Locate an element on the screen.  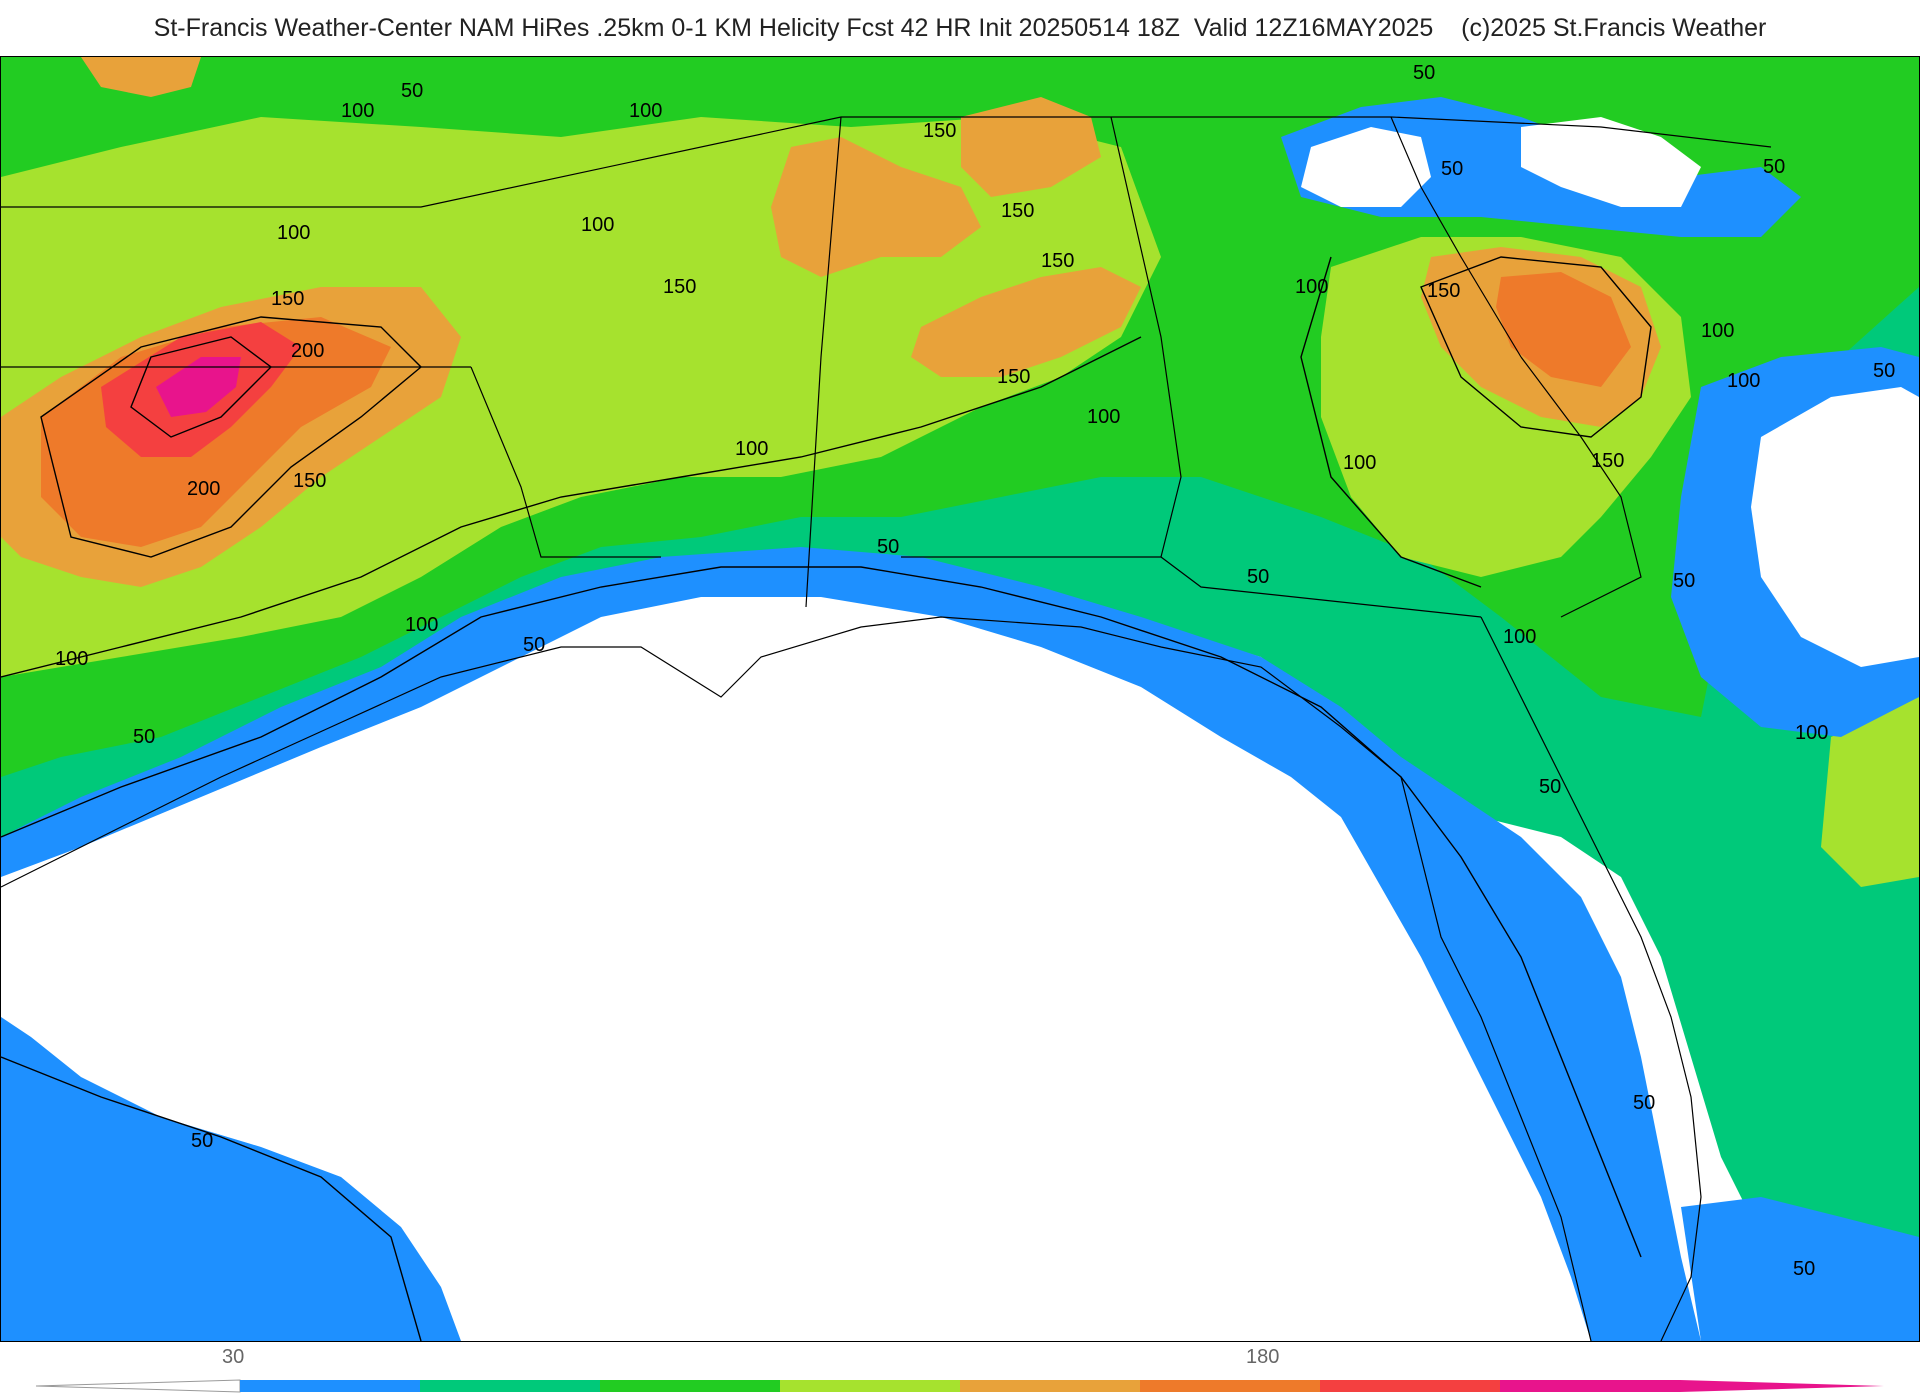
boundary-la-ms is located at coordinates (565, 462).